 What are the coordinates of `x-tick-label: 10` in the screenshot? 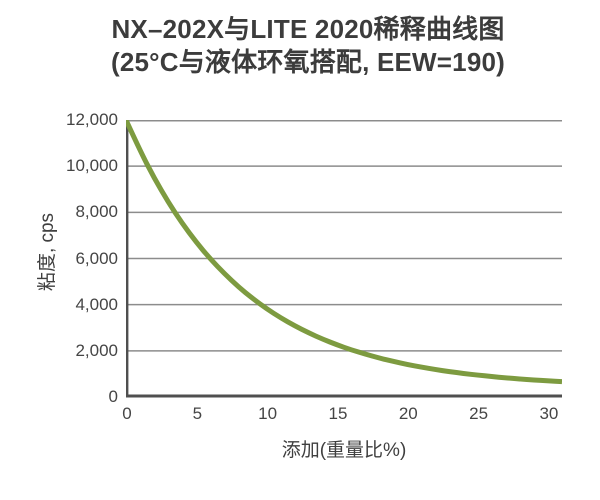 It's located at (268, 413).